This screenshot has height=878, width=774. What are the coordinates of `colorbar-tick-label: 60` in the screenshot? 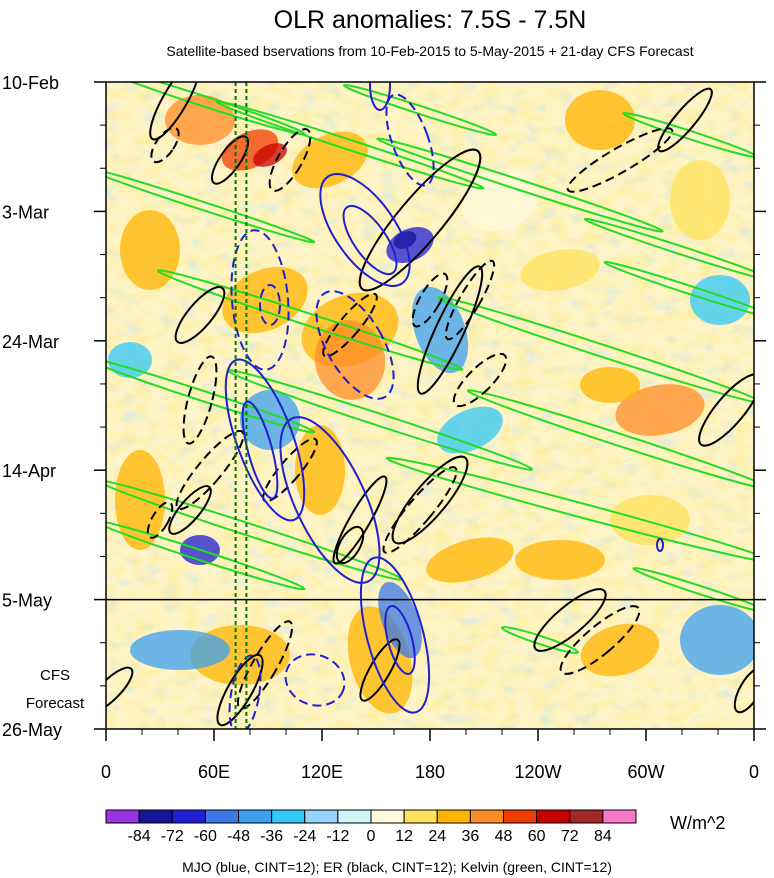 It's located at (537, 836).